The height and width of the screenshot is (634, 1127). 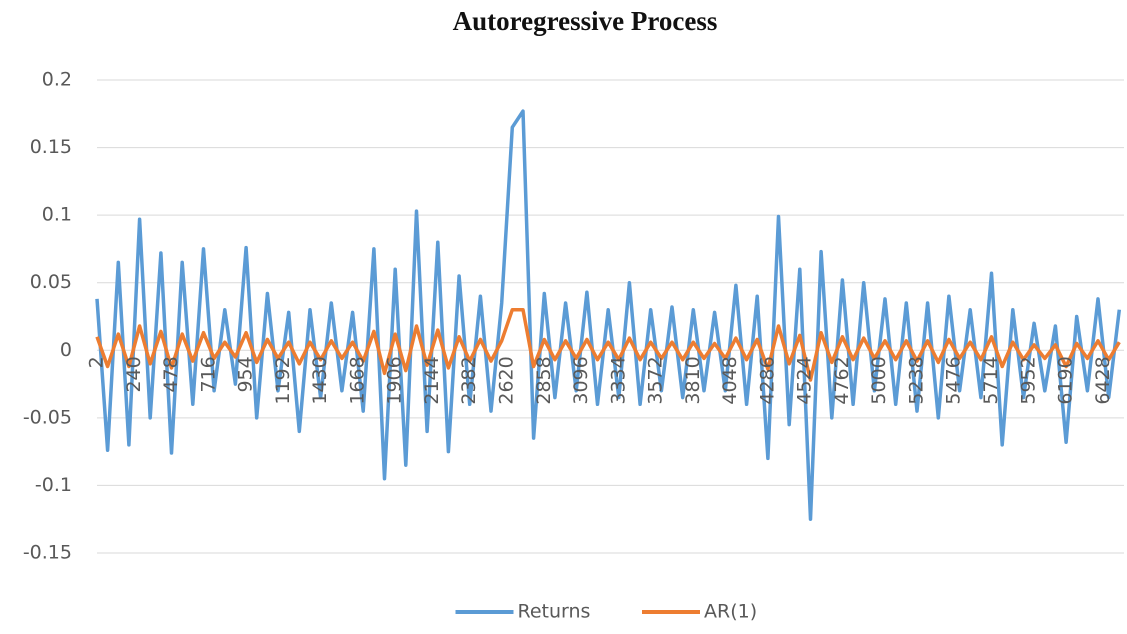 What do you see at coordinates (608, 344) in the screenshot?
I see `series-line` at bounding box center [608, 344].